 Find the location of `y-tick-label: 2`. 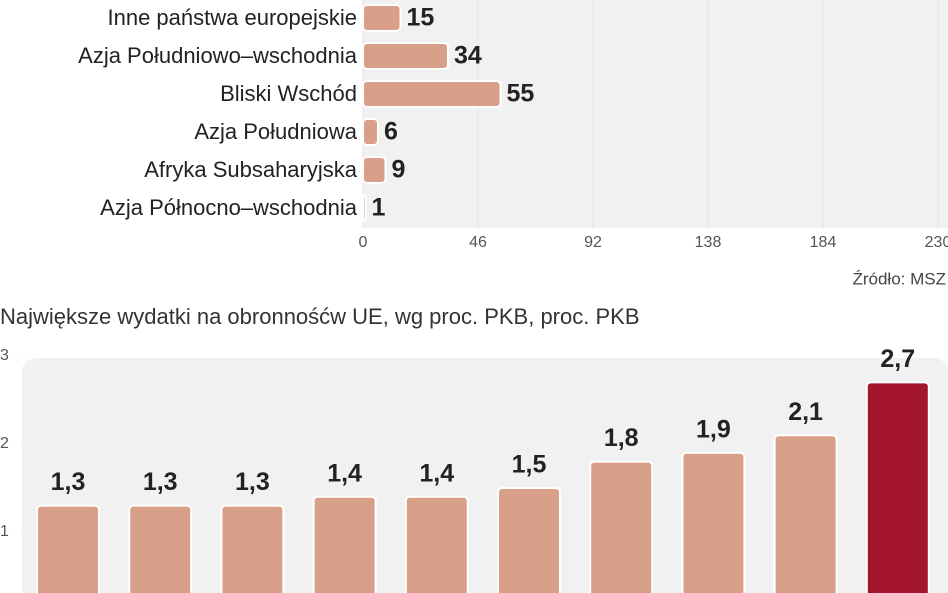

y-tick-label: 2 is located at coordinates (4, 443).